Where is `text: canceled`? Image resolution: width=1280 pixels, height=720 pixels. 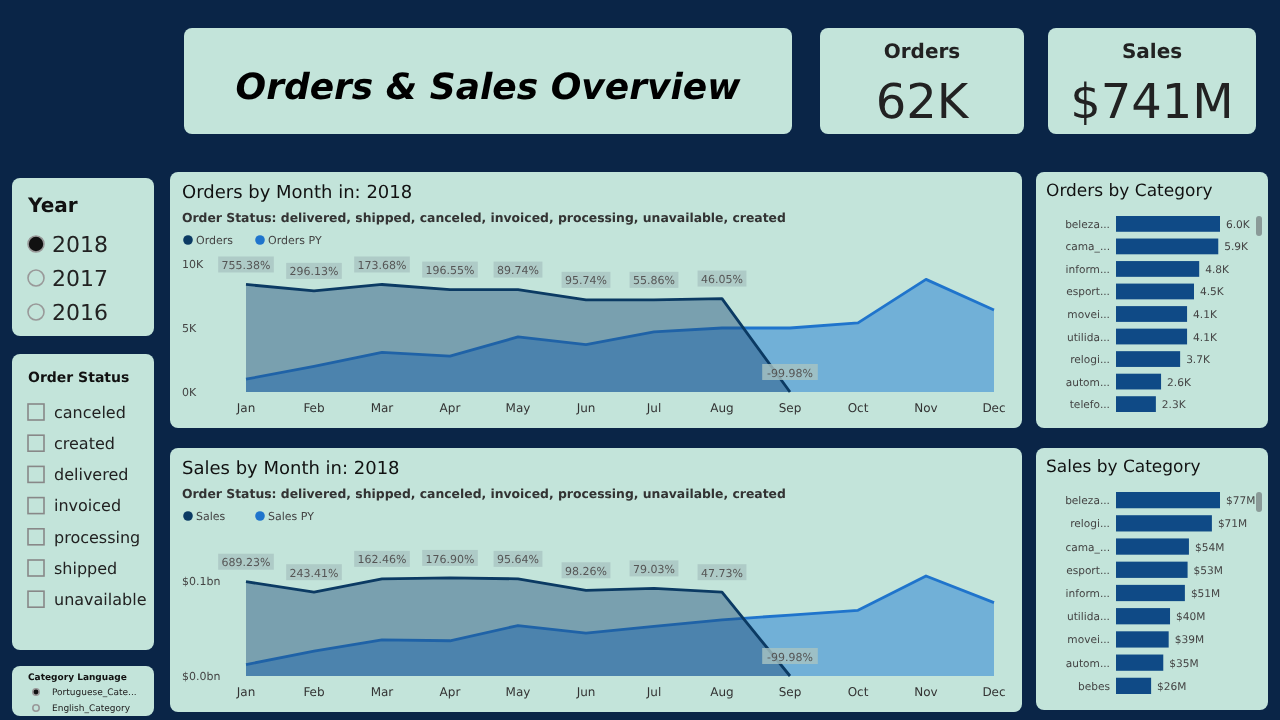 text: canceled is located at coordinates (90, 412).